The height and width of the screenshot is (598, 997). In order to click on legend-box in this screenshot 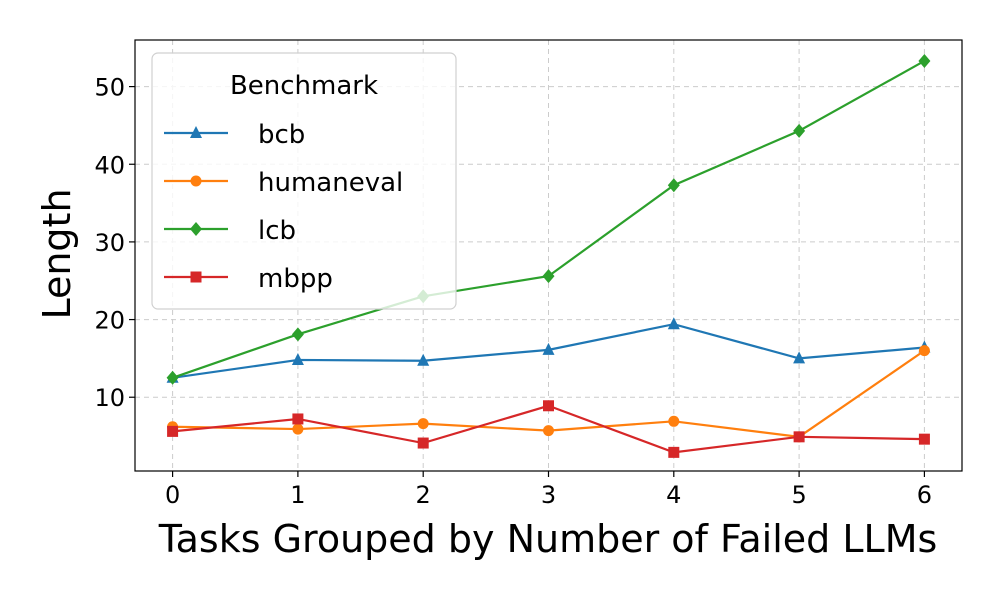, I will do `click(304, 181)`.